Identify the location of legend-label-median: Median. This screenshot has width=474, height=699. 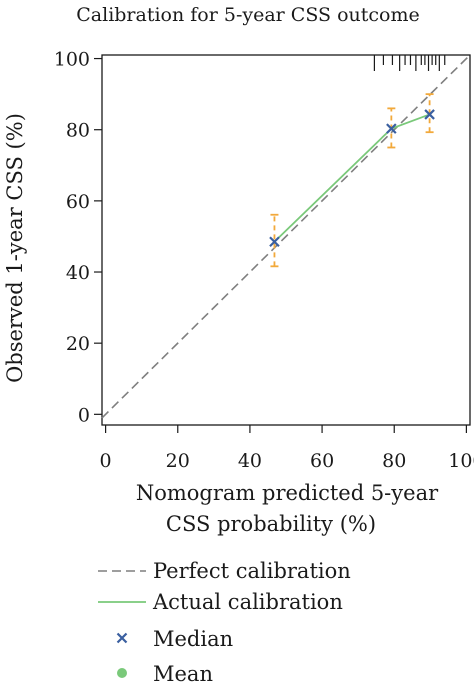
(193, 639).